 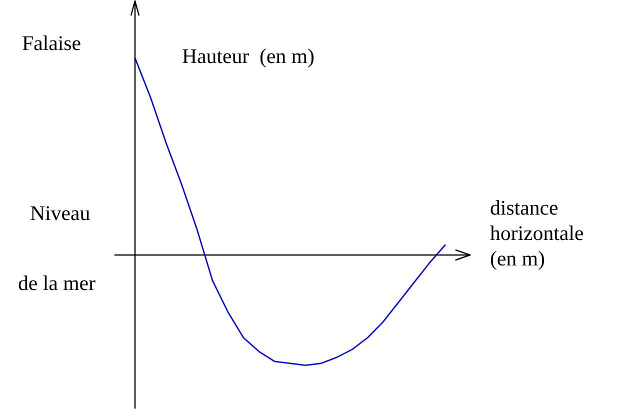 I want to click on text: Falaise, so click(x=51, y=43).